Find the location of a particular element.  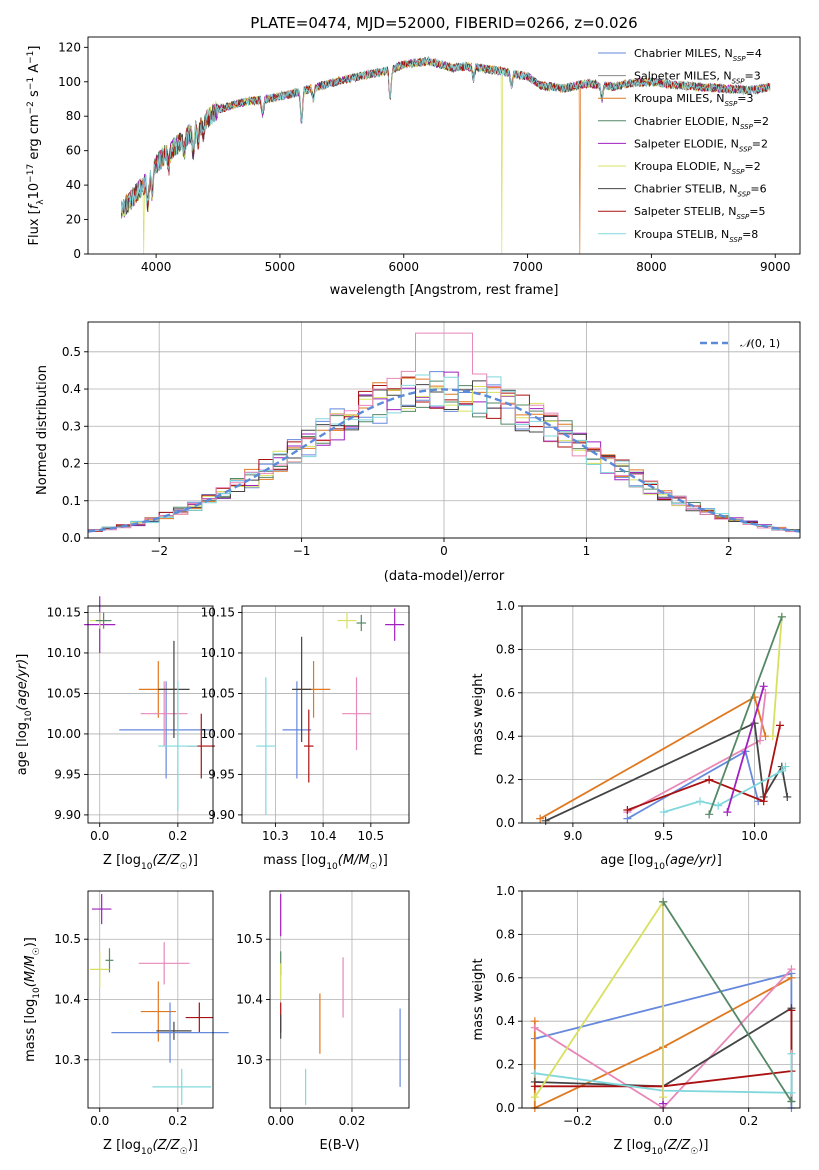

plot-area is located at coordinates (149, 703).